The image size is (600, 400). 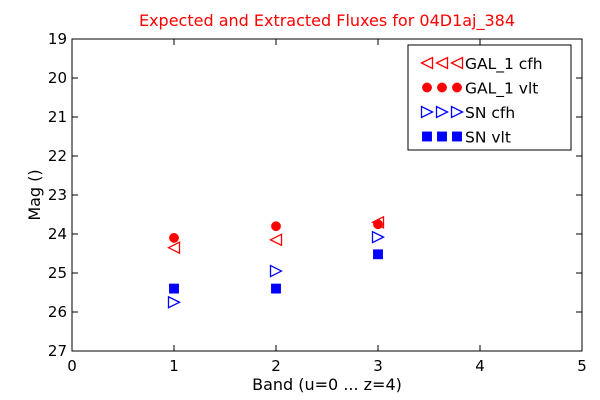 What do you see at coordinates (490, 113) in the screenshot?
I see `legend-label: SN cfh` at bounding box center [490, 113].